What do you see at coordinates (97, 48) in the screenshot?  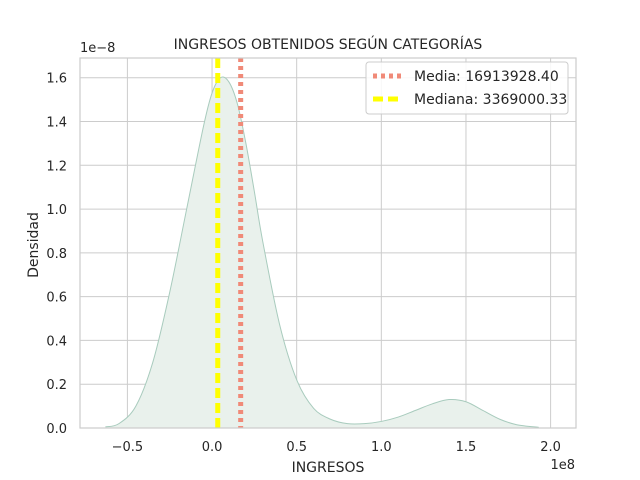 I see `y-multiplier-label: 1e−8` at bounding box center [97, 48].